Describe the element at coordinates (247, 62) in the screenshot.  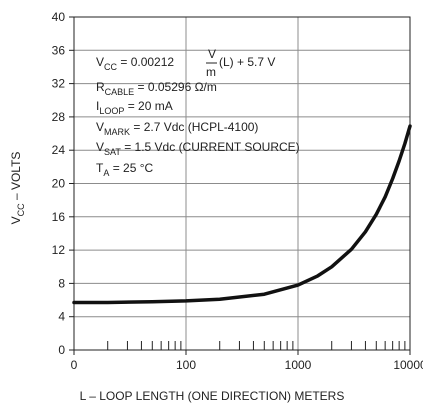
I see `annotation-vcc-formula-tail: (L) + 5.7 V` at that location.